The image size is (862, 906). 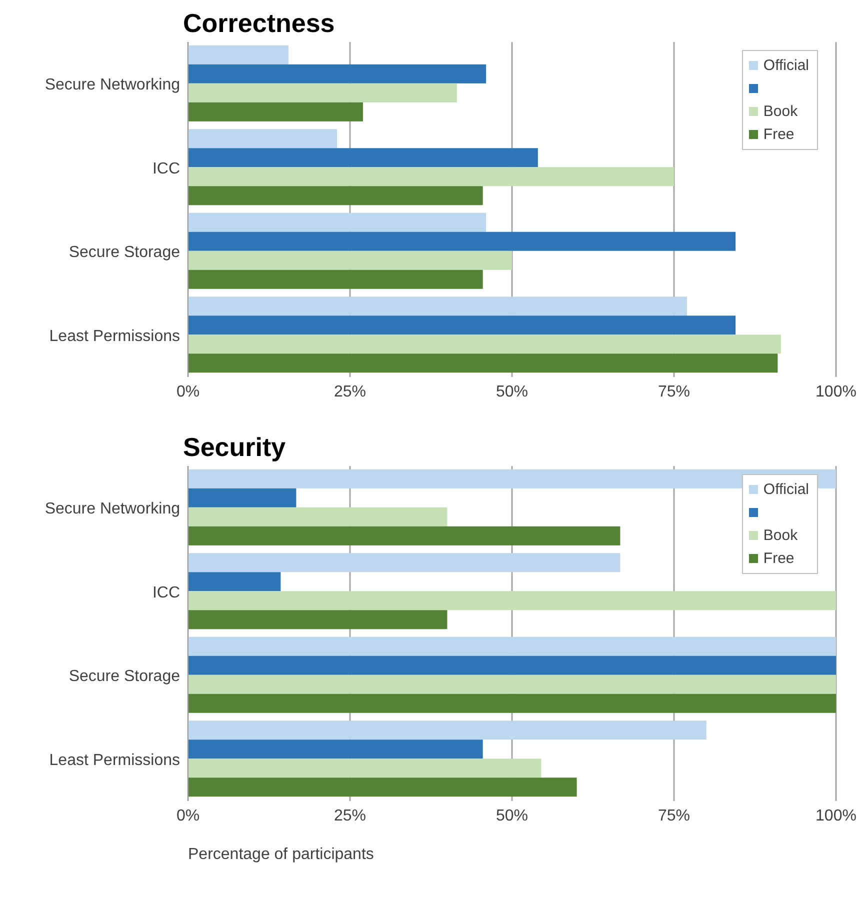 What do you see at coordinates (235, 448) in the screenshot?
I see `chart-title: Security` at bounding box center [235, 448].